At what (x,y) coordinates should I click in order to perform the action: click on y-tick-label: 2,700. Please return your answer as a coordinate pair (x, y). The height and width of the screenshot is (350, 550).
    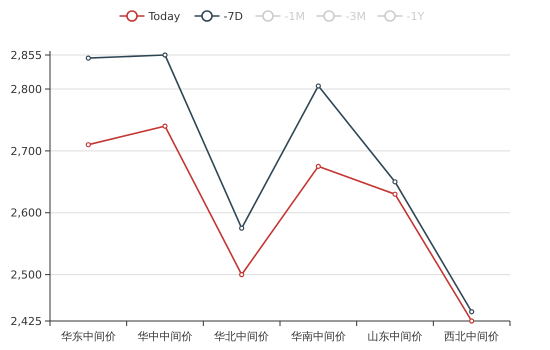
    Looking at the image, I should click on (26, 151).